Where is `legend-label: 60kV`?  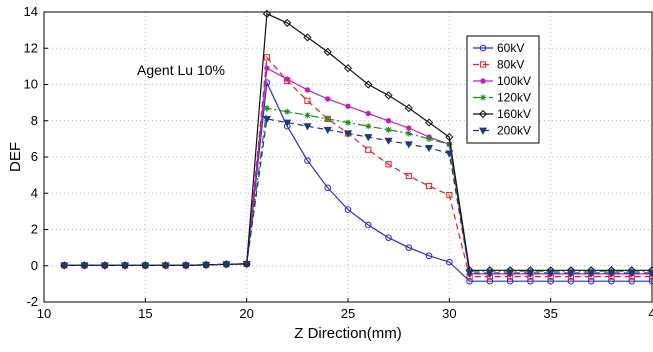 legend-label: 60kV is located at coordinates (510, 48).